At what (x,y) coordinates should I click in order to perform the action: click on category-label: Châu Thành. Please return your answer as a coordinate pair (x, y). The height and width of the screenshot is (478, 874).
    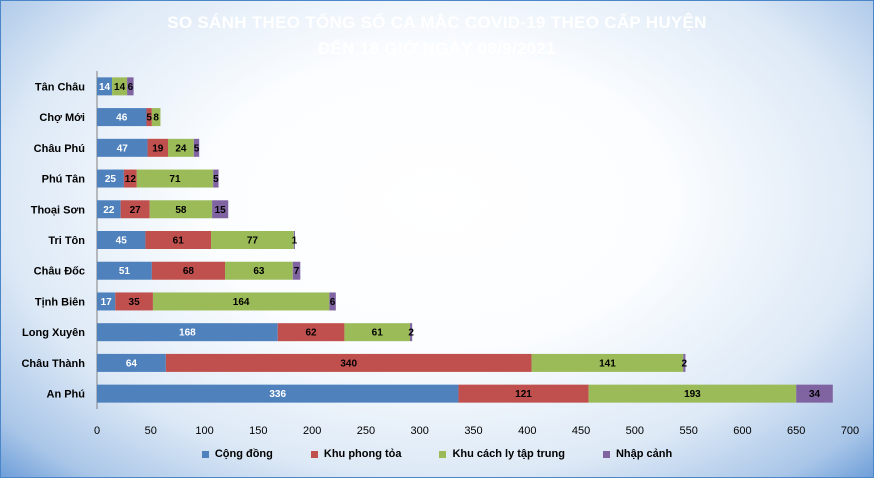
    Looking at the image, I should click on (53, 364).